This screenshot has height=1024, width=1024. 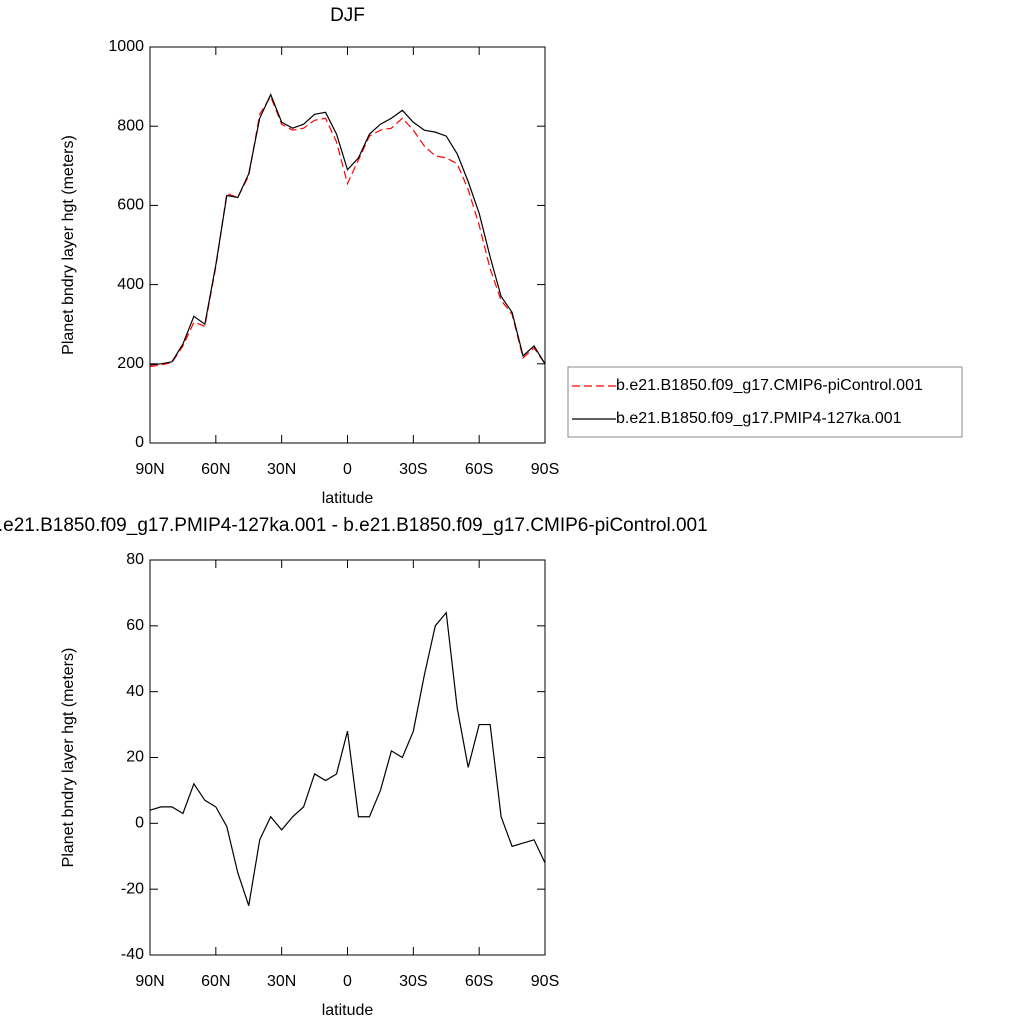 I want to click on y-tick-label: 1000, so click(x=126, y=46).